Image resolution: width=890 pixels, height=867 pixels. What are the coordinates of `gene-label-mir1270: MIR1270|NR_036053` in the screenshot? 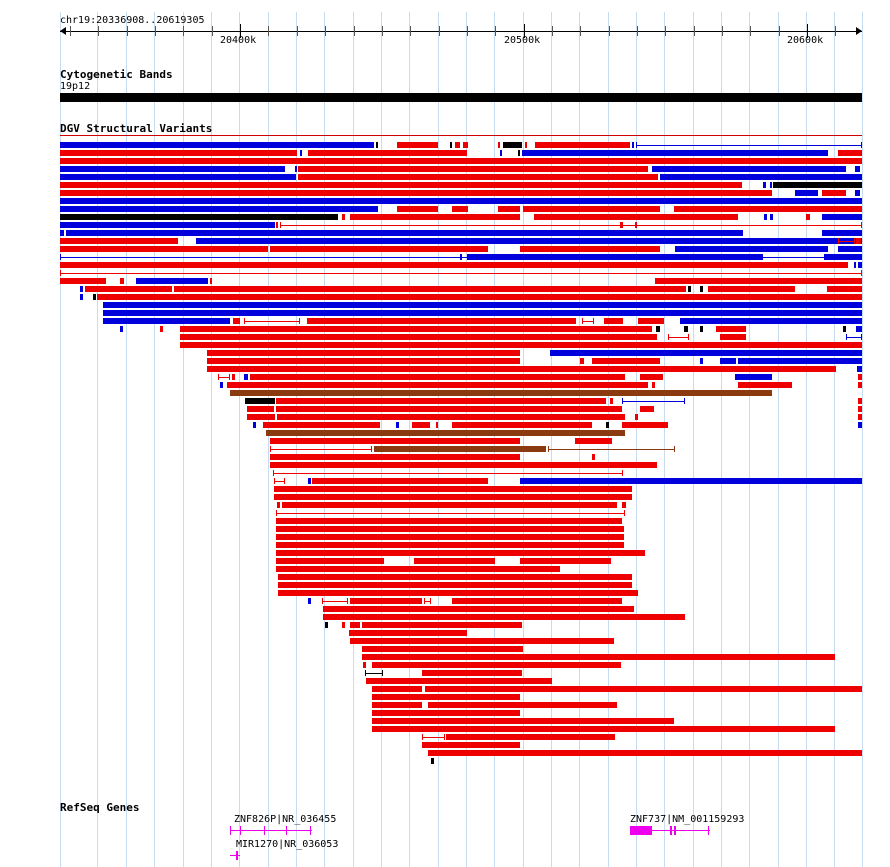 It's located at (287, 844).